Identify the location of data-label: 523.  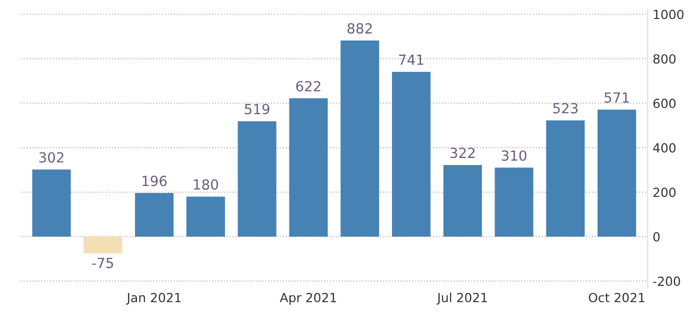
(565, 108).